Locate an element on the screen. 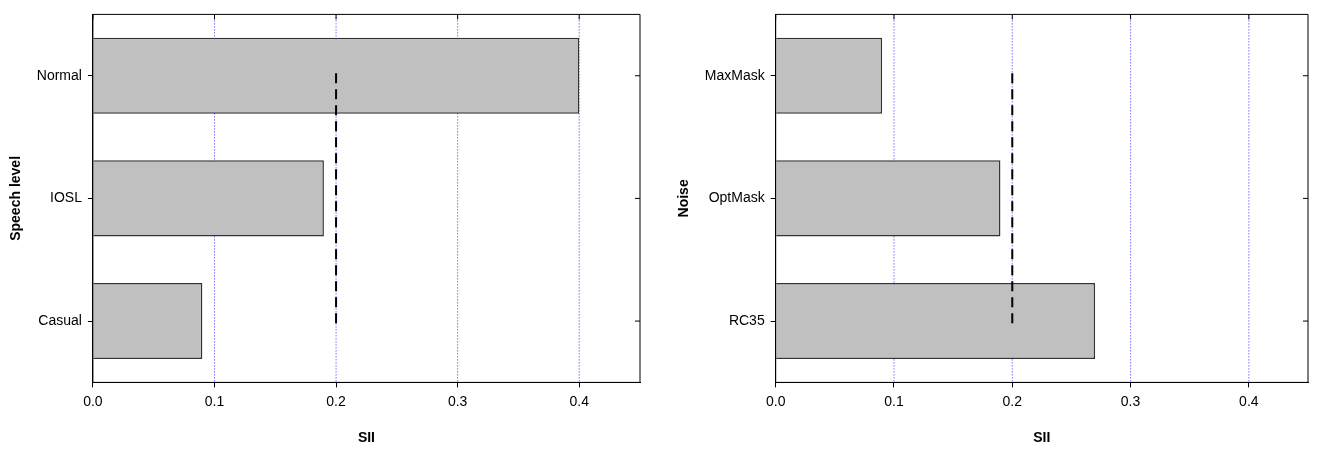  y-axis-title: Noise is located at coordinates (683, 198).